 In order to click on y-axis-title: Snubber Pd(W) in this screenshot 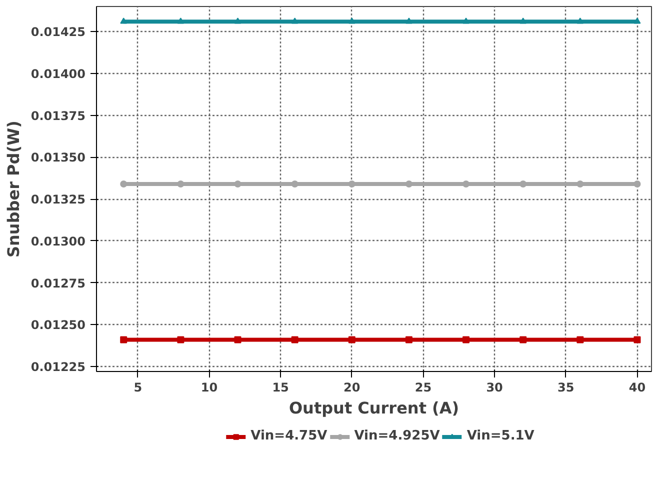, I will do `click(13, 189)`.